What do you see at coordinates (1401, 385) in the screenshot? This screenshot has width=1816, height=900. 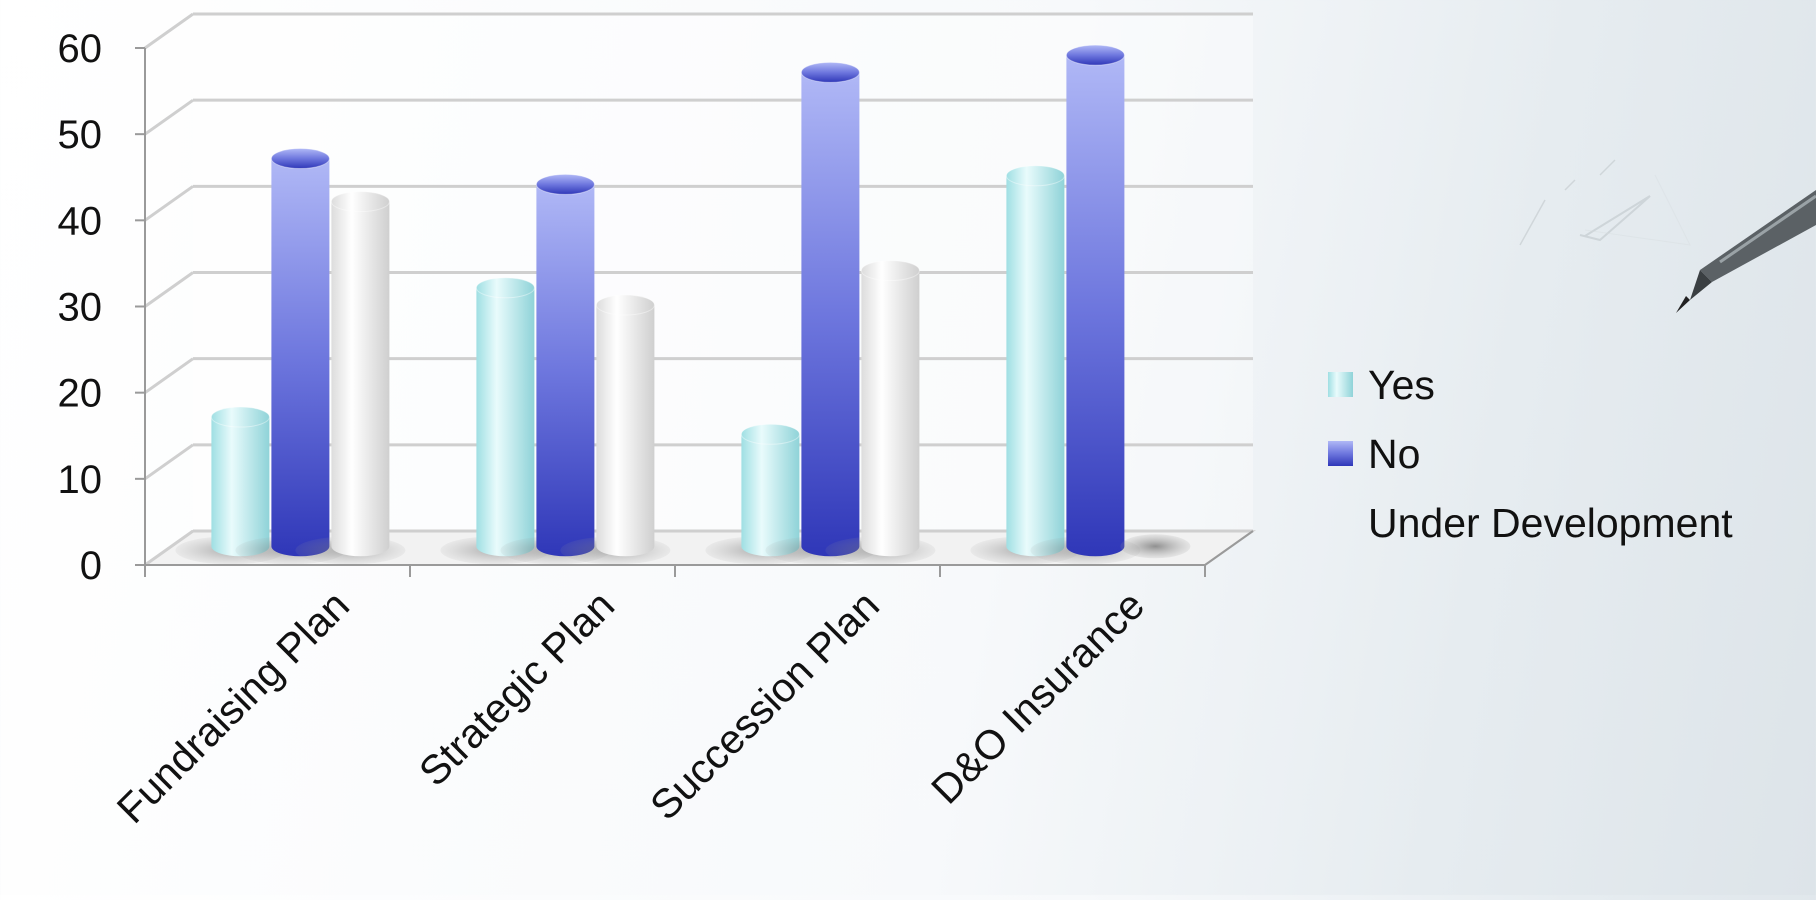 I see `legend-label: Yes` at bounding box center [1401, 385].